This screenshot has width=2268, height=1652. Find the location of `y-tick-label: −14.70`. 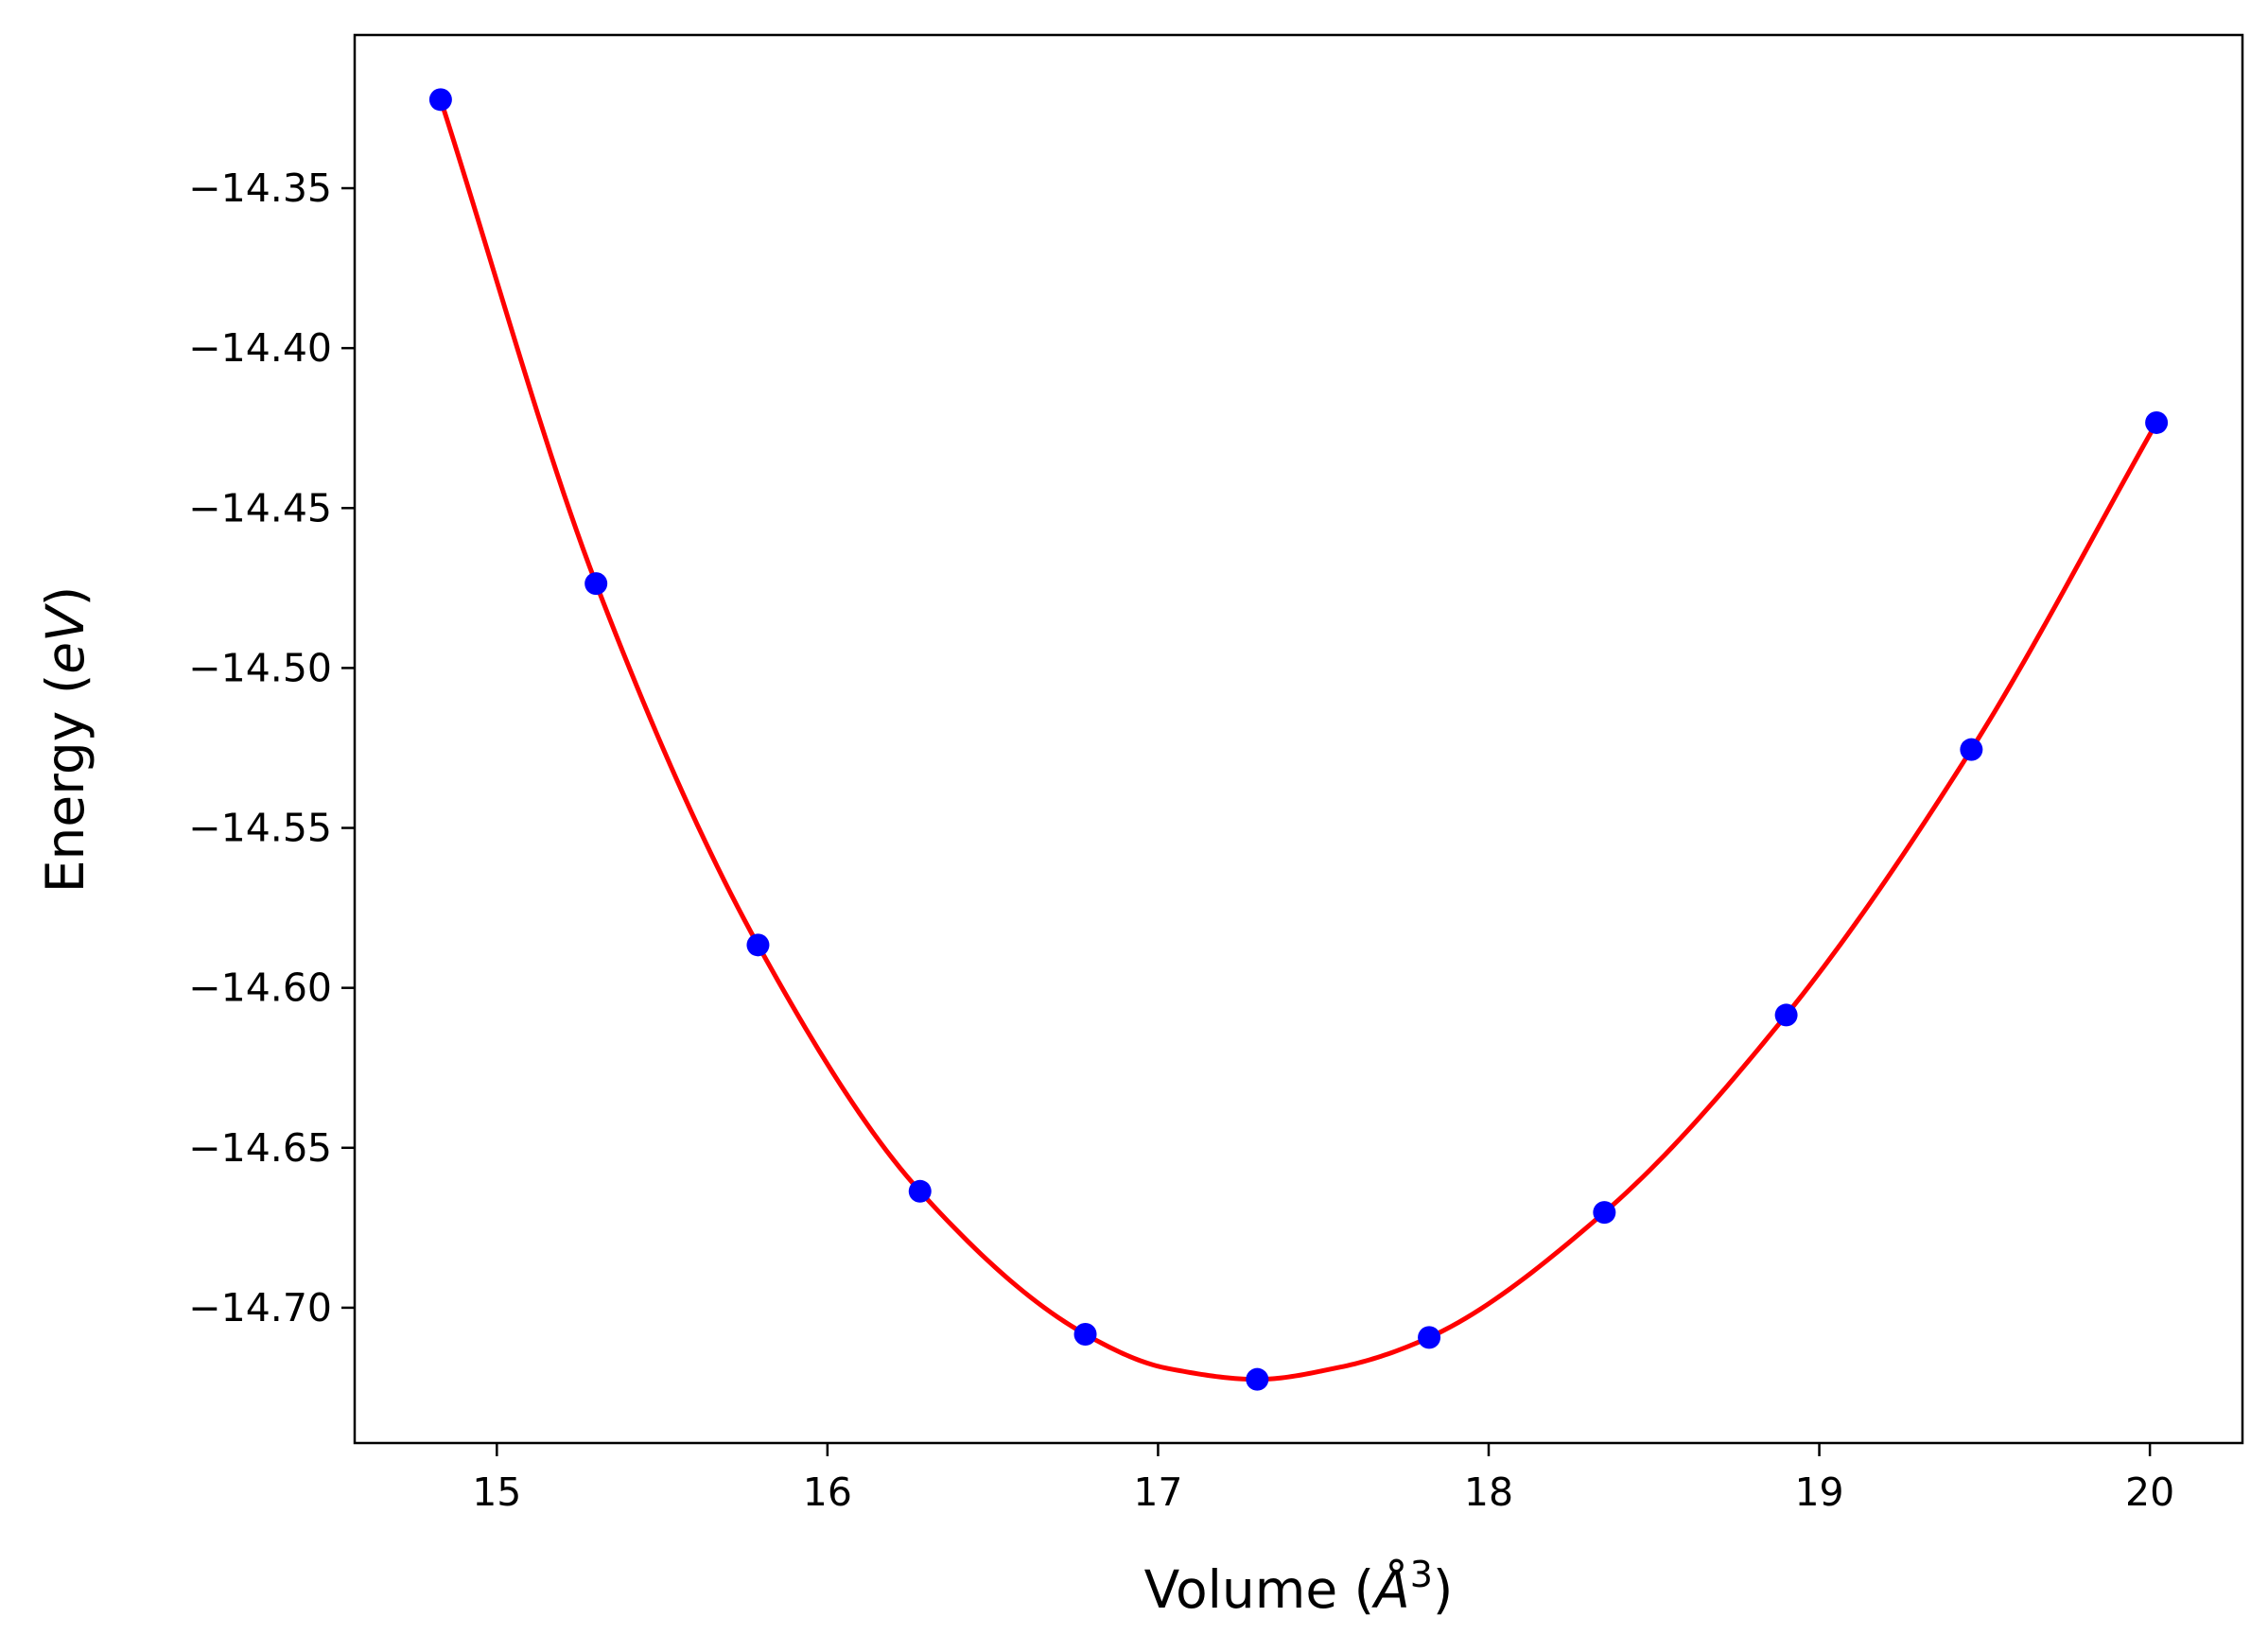

y-tick-label: −14.70 is located at coordinates (260, 1307).